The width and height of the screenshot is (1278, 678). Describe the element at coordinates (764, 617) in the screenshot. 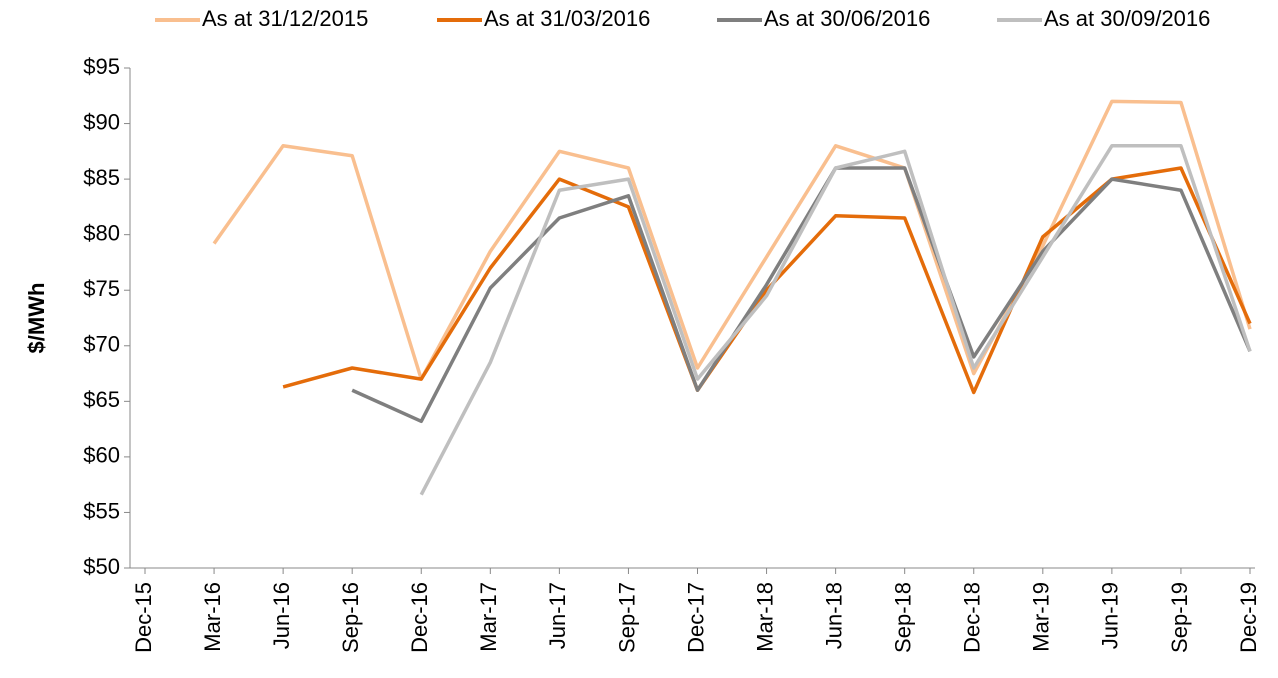

I see `x-tick-label: Mar-18` at that location.